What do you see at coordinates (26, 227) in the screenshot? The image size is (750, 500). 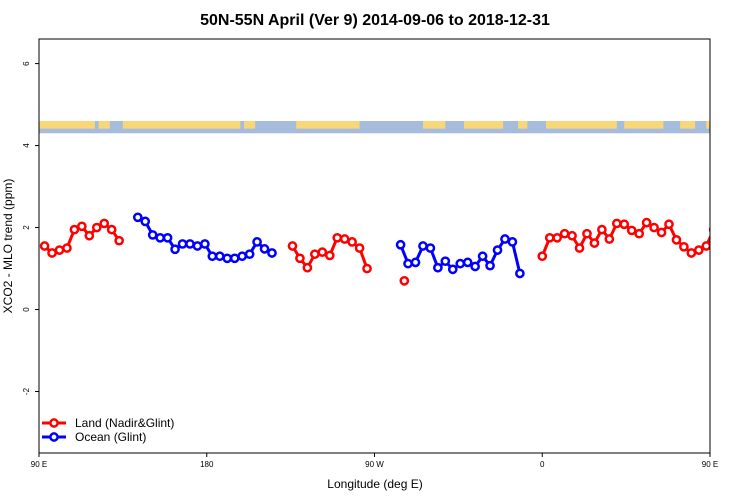 I see `y-tick-label: 2` at bounding box center [26, 227].